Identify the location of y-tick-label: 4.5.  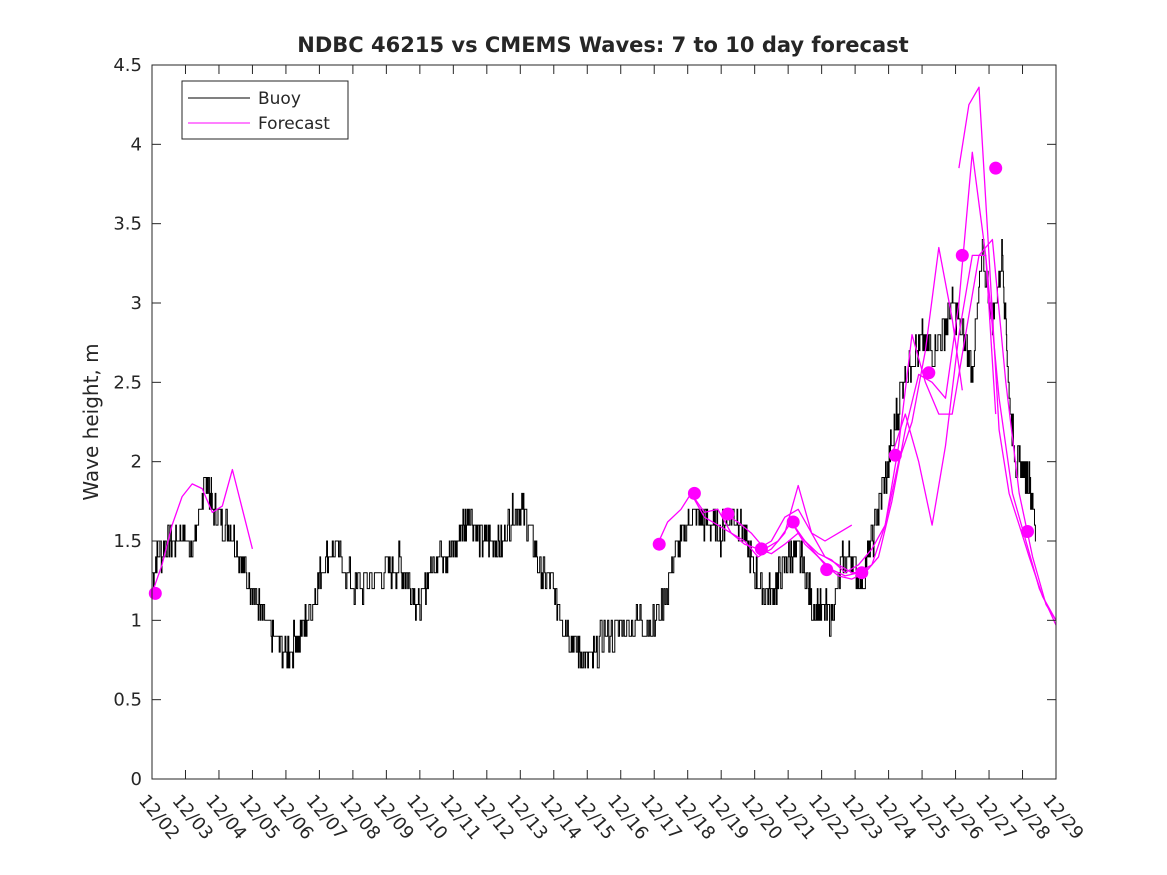
(127, 65).